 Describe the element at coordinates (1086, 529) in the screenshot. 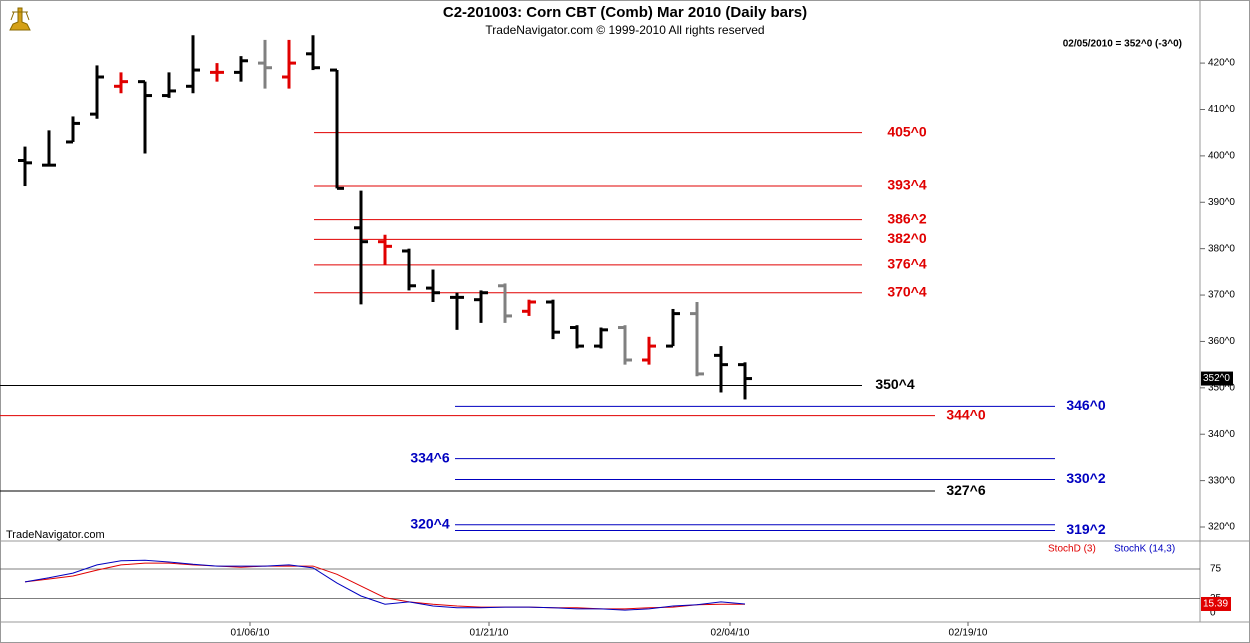

I see `level-label: 319^2` at that location.